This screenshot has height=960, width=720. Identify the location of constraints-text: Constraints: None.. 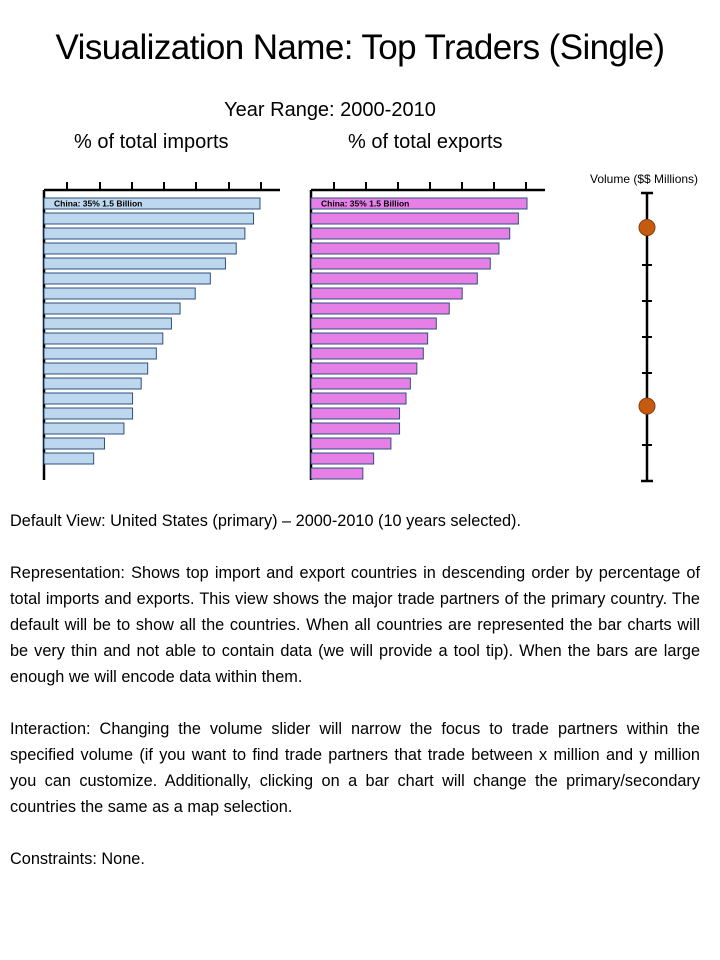
(77, 859).